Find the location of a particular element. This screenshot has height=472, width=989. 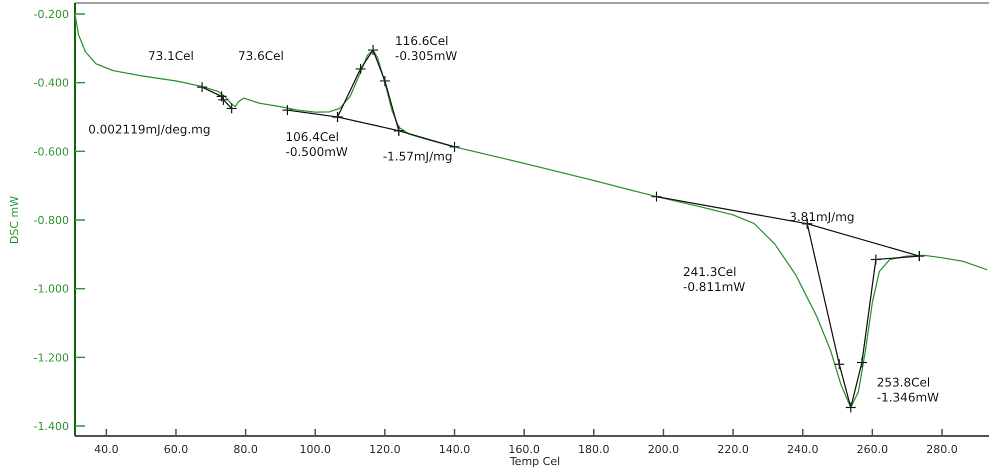

annotation: 3.81mJ/mg is located at coordinates (822, 217).